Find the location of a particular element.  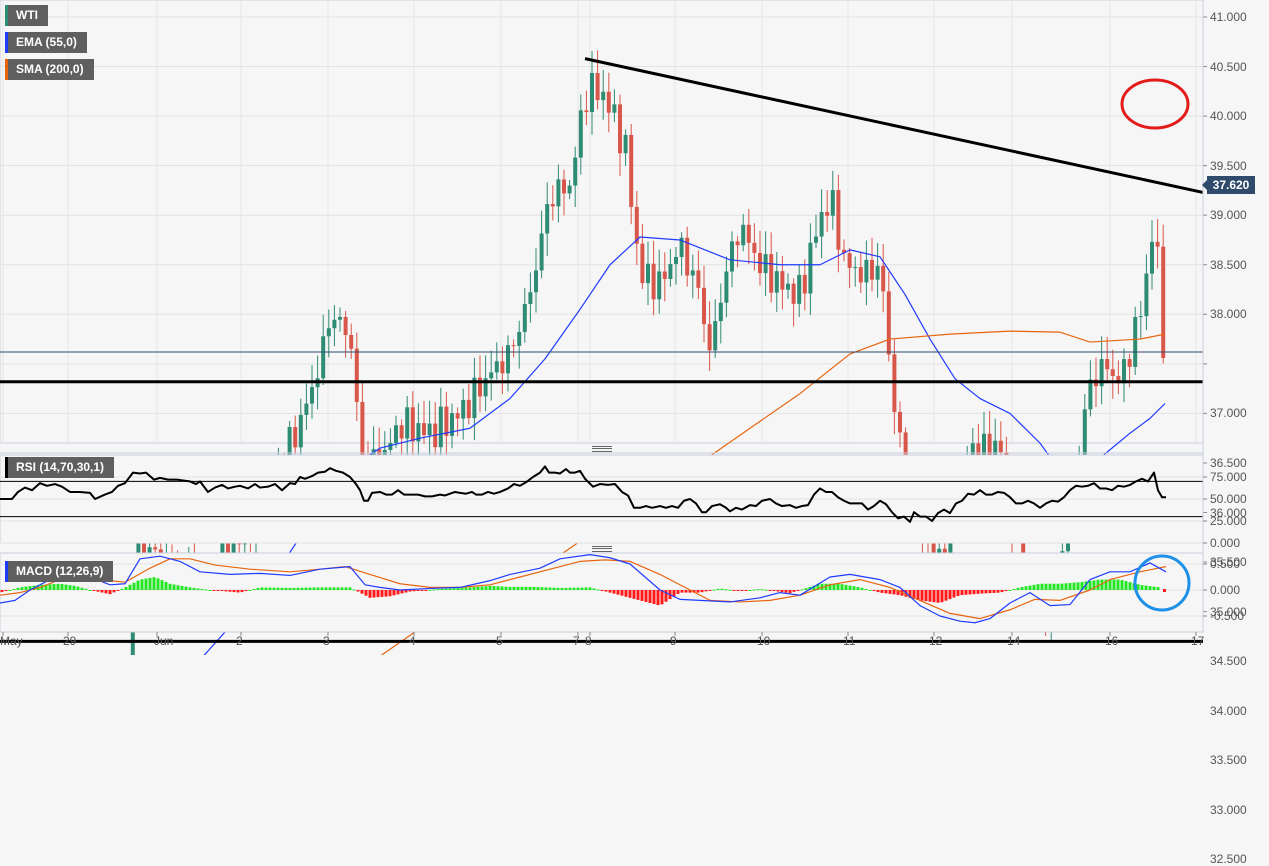

red-circle-annotation is located at coordinates (1155, 104).